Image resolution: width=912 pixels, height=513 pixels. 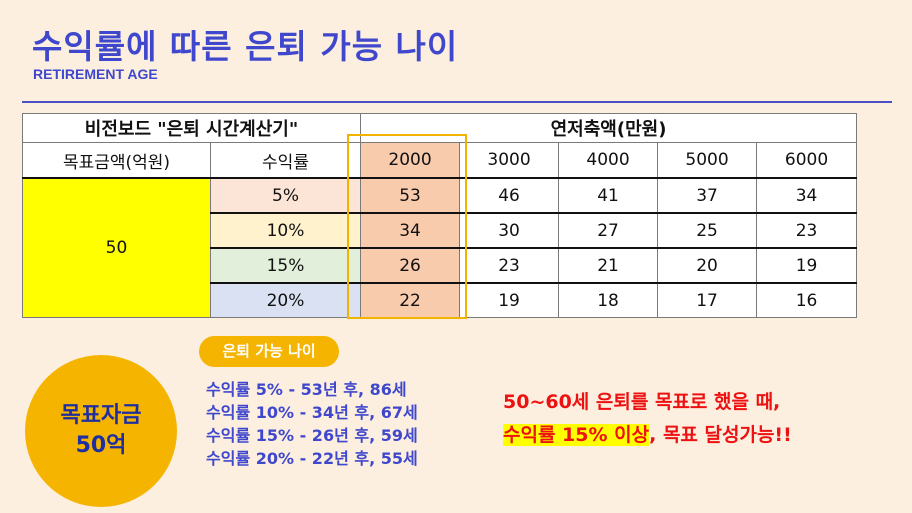 What do you see at coordinates (642, 402) in the screenshot?
I see `note-line1: 50~60세 은퇴를 목표로 했을 때,` at bounding box center [642, 402].